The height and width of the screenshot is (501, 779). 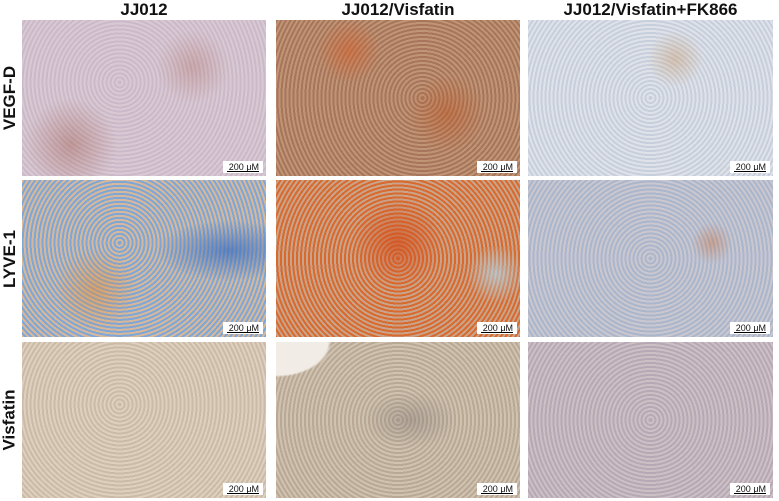 What do you see at coordinates (398, 9) in the screenshot?
I see `column-label-jj012-visfatin: JJ012/Visfatin` at bounding box center [398, 9].